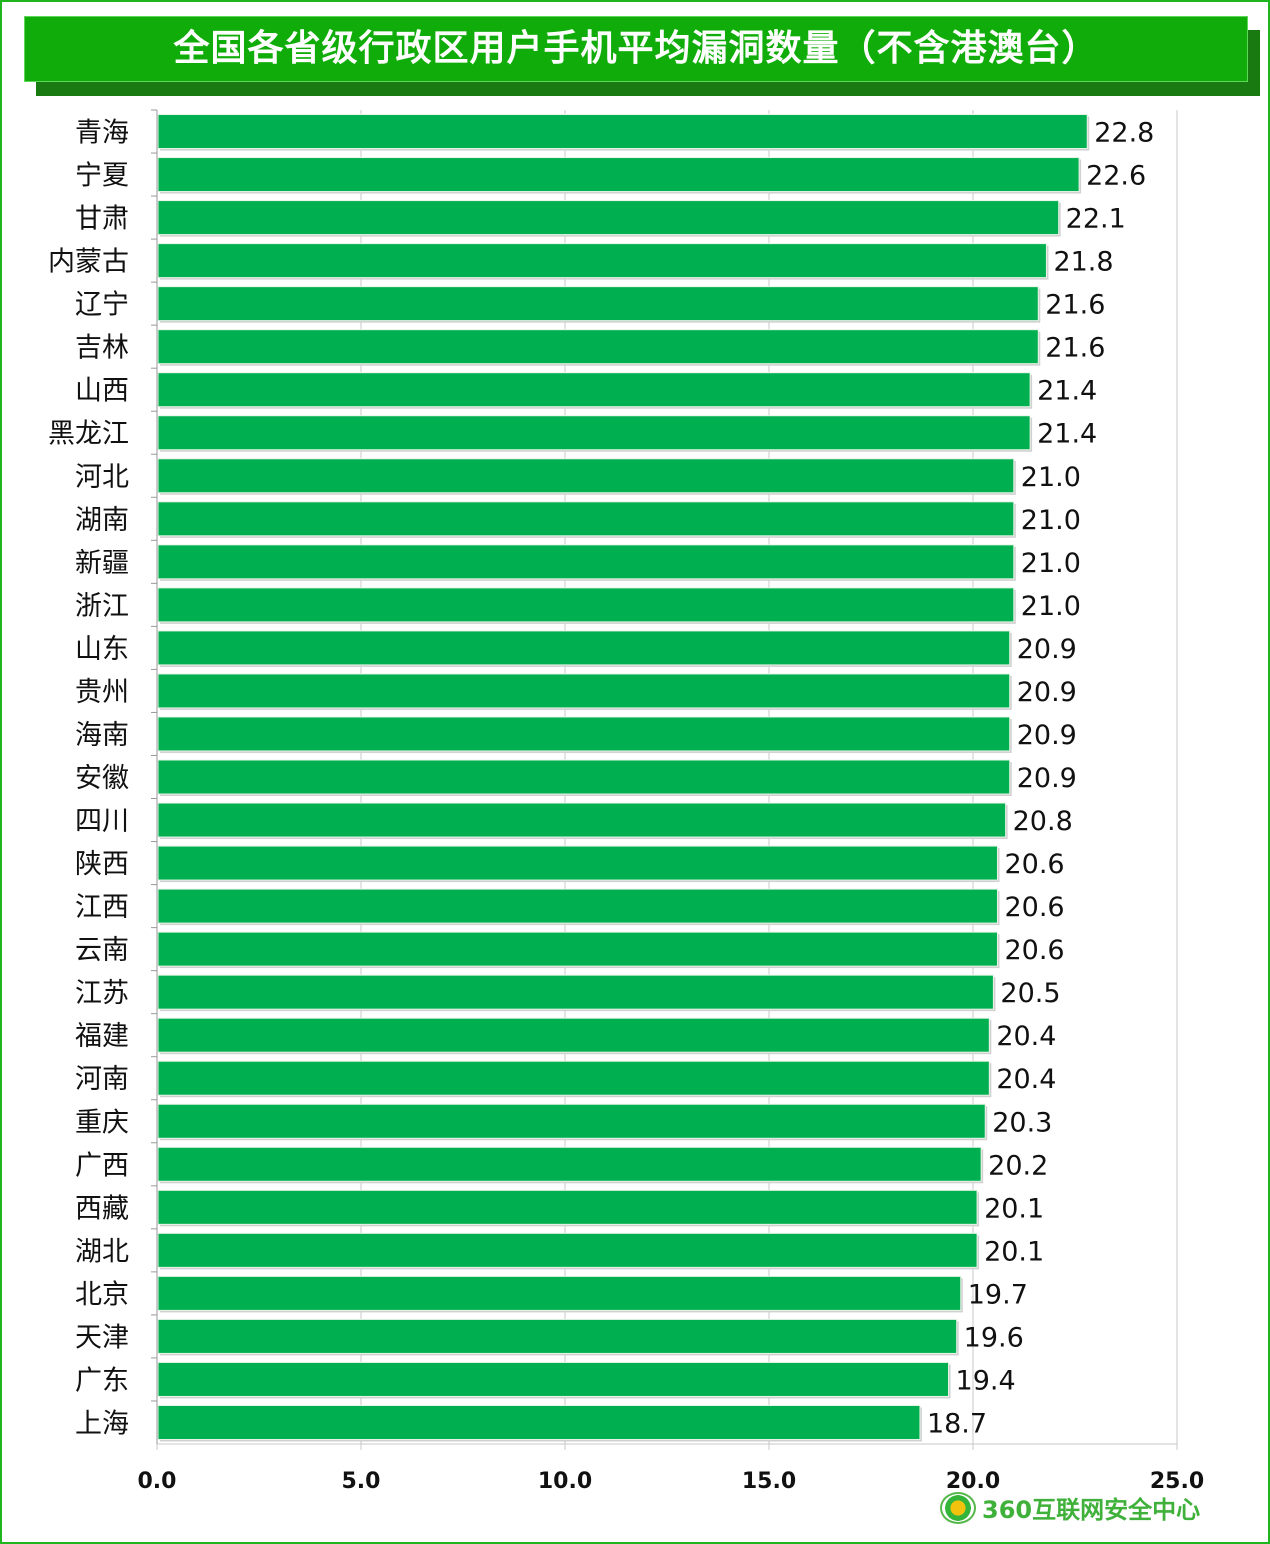 The image size is (1270, 1544). What do you see at coordinates (102, 864) in the screenshot?
I see `category-label: 陕西` at bounding box center [102, 864].